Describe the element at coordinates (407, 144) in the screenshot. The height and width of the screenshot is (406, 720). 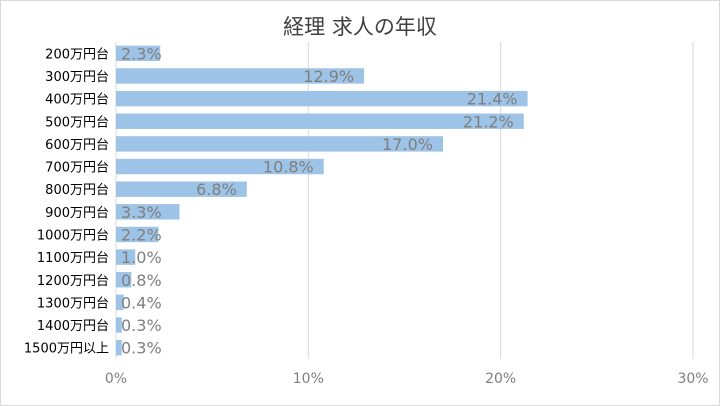
I see `data-label-4: 17.0%` at that location.